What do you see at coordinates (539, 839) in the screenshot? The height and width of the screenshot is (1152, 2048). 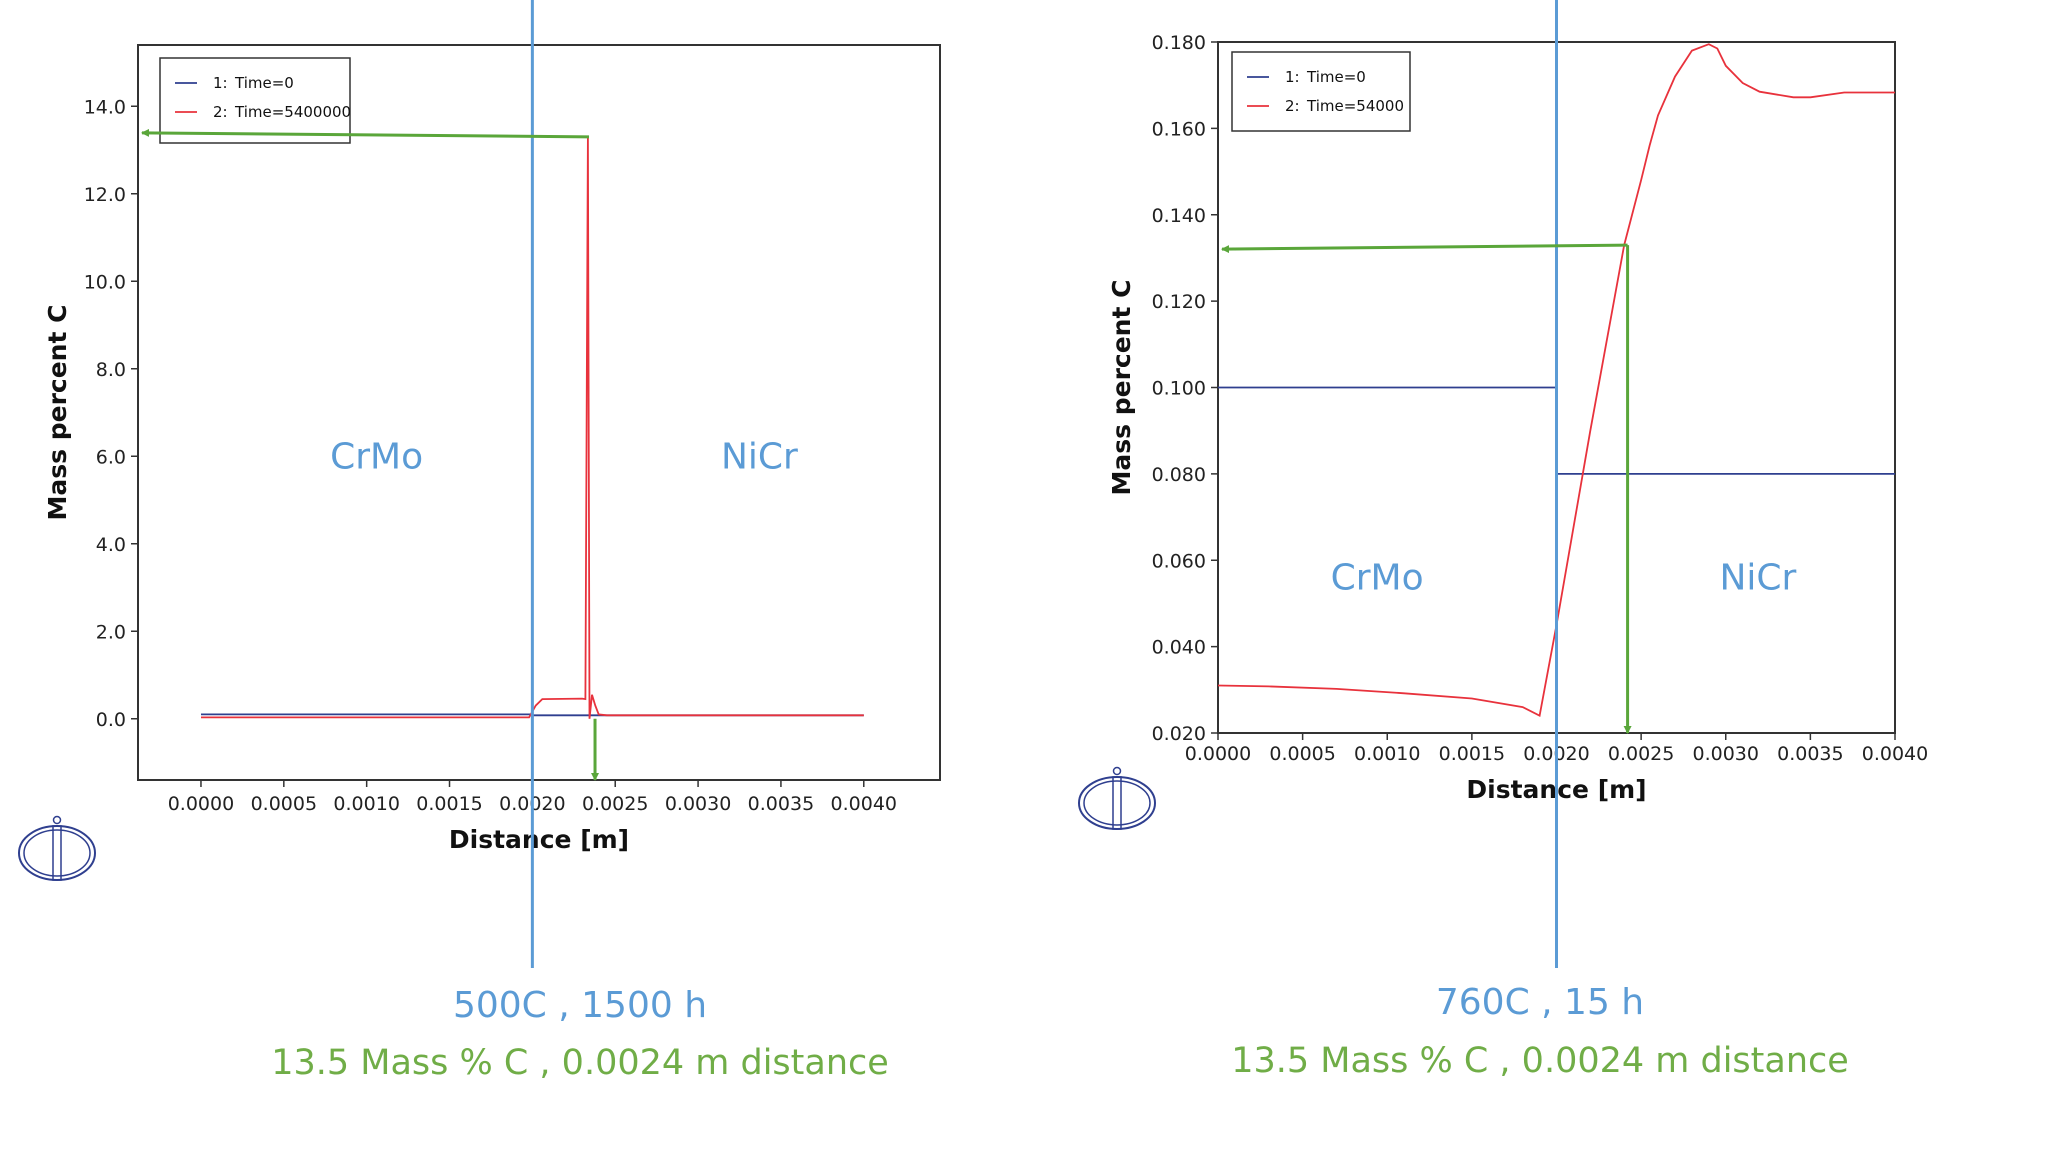 I see `x-axis-label: Distance [m]` at bounding box center [539, 839].